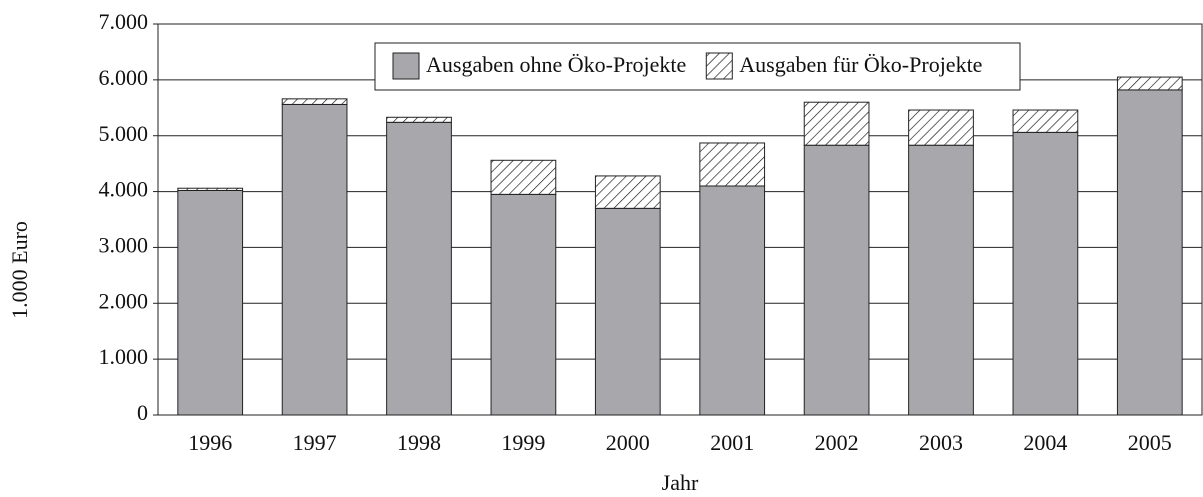  Describe the element at coordinates (142, 412) in the screenshot. I see `y-tick-label: 0` at that location.